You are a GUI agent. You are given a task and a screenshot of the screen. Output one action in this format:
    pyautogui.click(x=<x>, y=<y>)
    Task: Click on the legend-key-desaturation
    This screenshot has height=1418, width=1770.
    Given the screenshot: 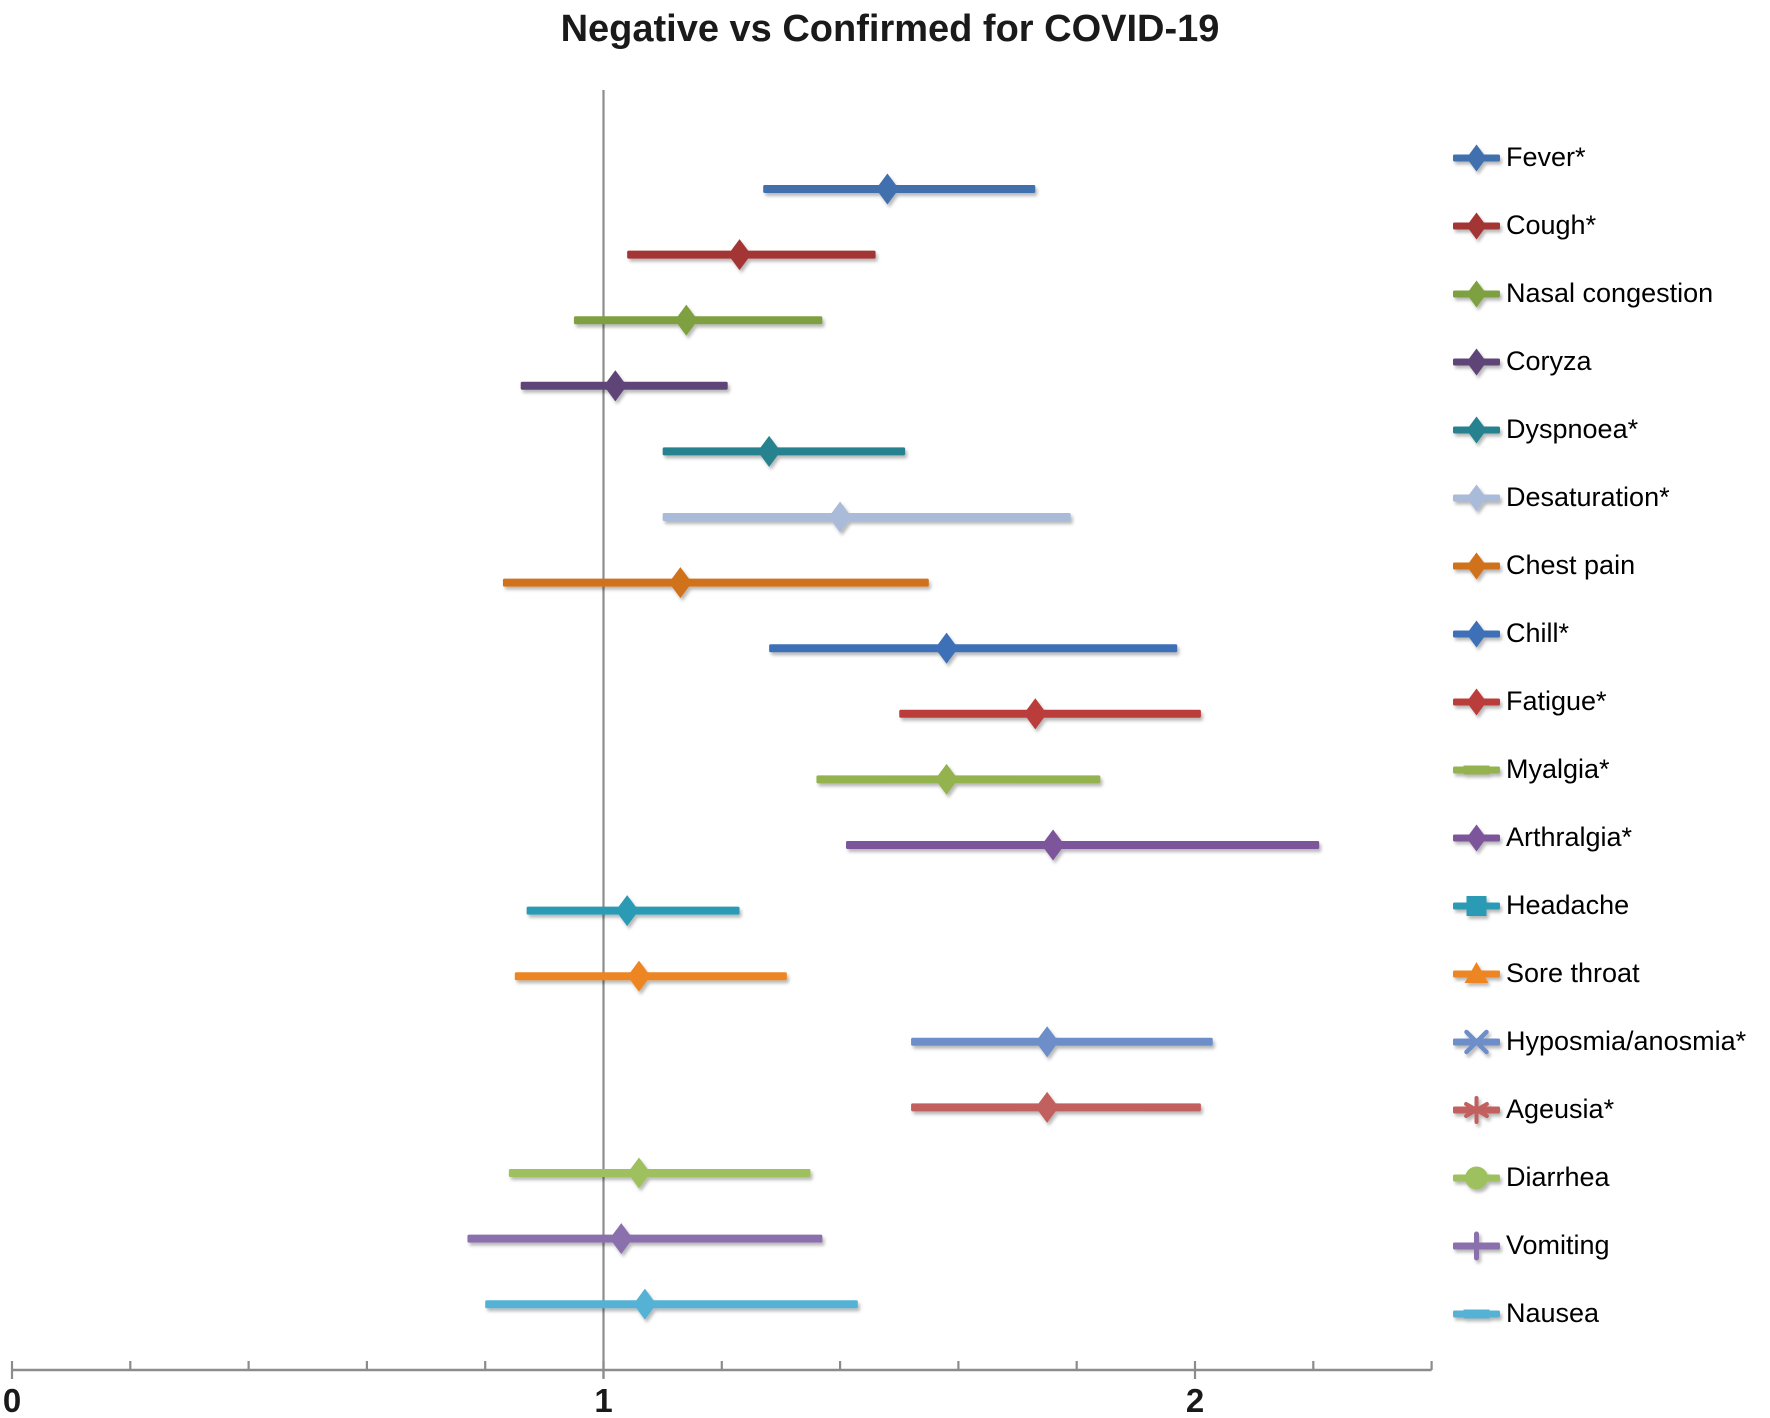 What is the action you would take?
    pyautogui.click(x=1476, y=498)
    